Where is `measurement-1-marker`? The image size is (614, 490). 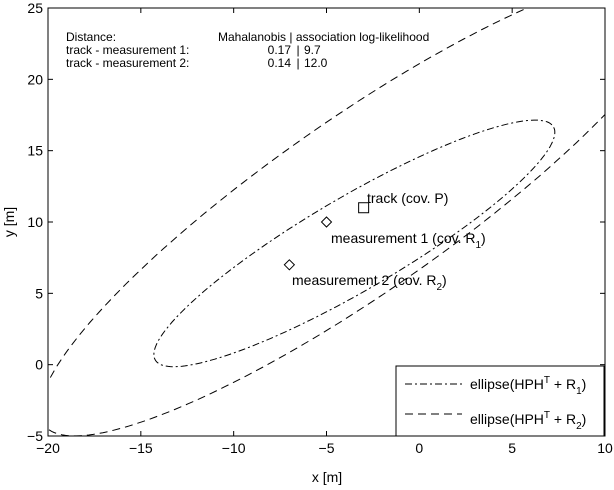
measurement-1-marker is located at coordinates (326, 222).